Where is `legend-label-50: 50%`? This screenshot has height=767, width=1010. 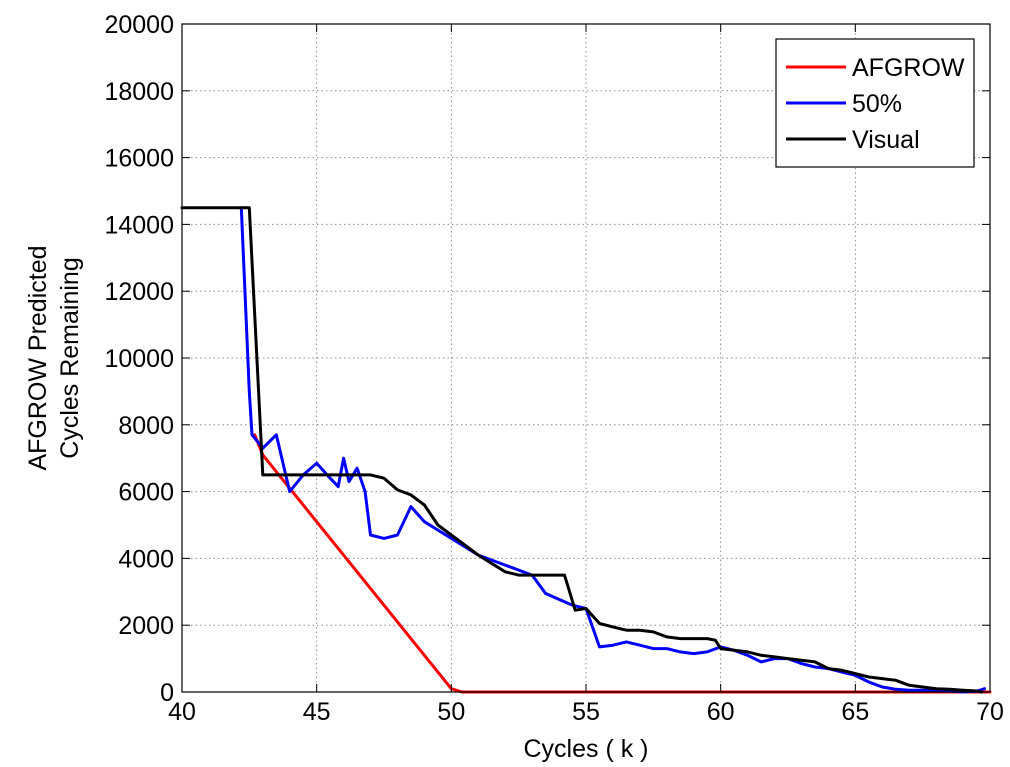
legend-label-50: 50% is located at coordinates (877, 104).